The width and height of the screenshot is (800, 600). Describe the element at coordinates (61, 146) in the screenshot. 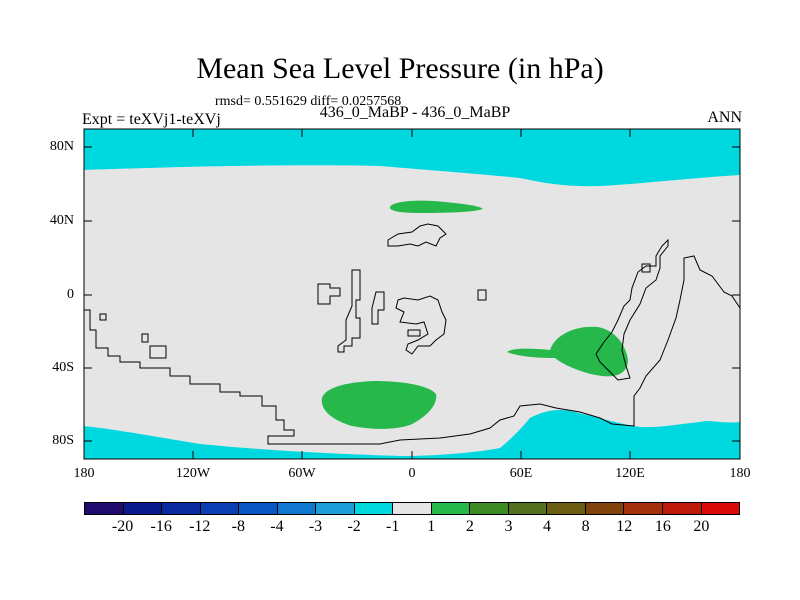

I see `lat-label-80n: 80N` at that location.